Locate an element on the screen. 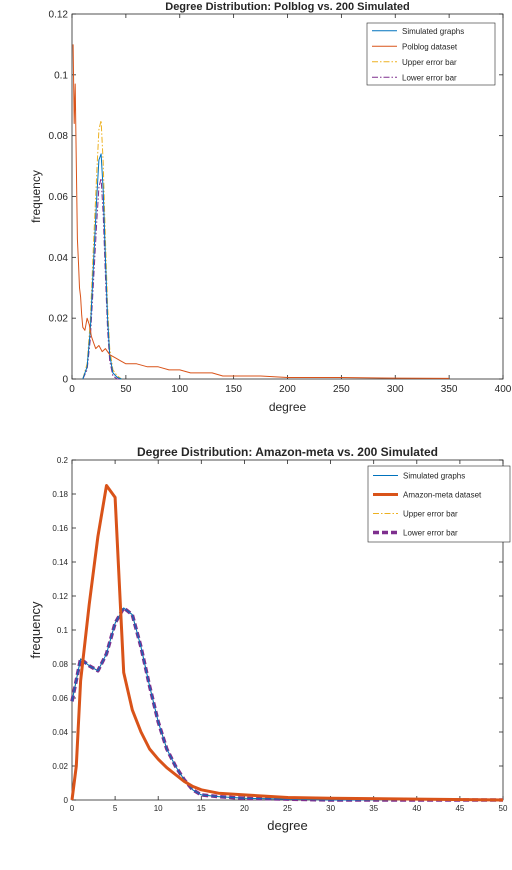 The width and height of the screenshot is (512, 870). x-tick-label: 100 is located at coordinates (179, 389).